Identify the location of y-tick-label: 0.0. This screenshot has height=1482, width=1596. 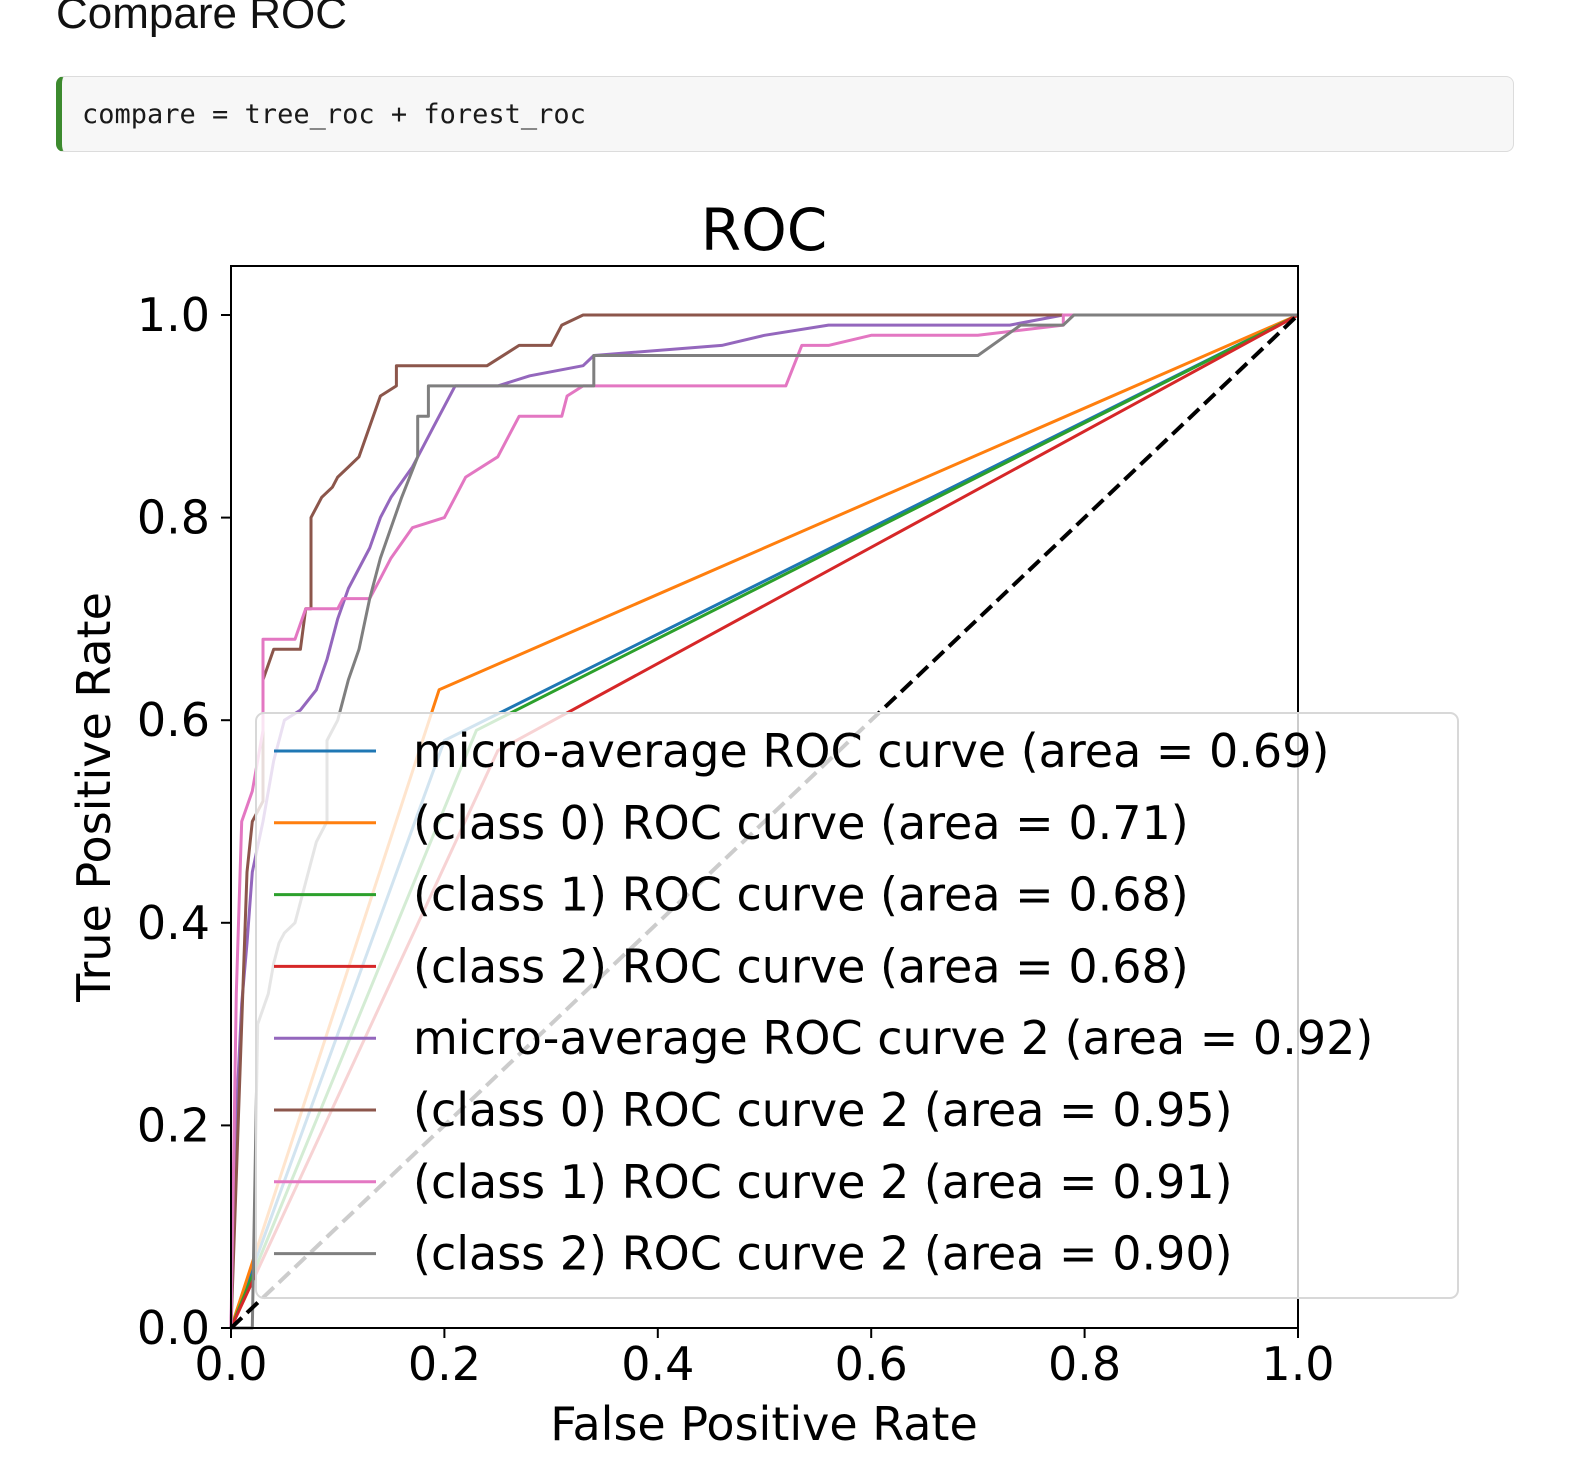
(173, 1328).